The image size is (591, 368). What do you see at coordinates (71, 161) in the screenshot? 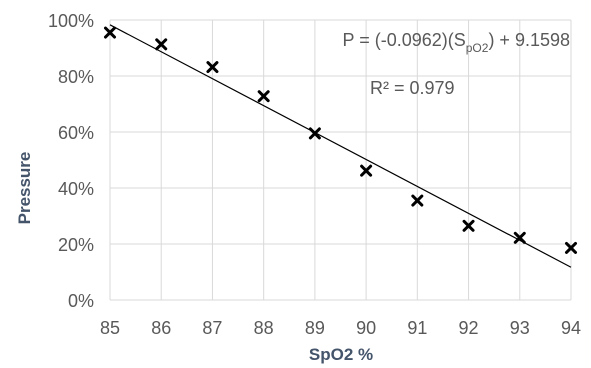
I see `y-tick-labels: 0% 20% 40% 60% 80% 100%` at bounding box center [71, 161].